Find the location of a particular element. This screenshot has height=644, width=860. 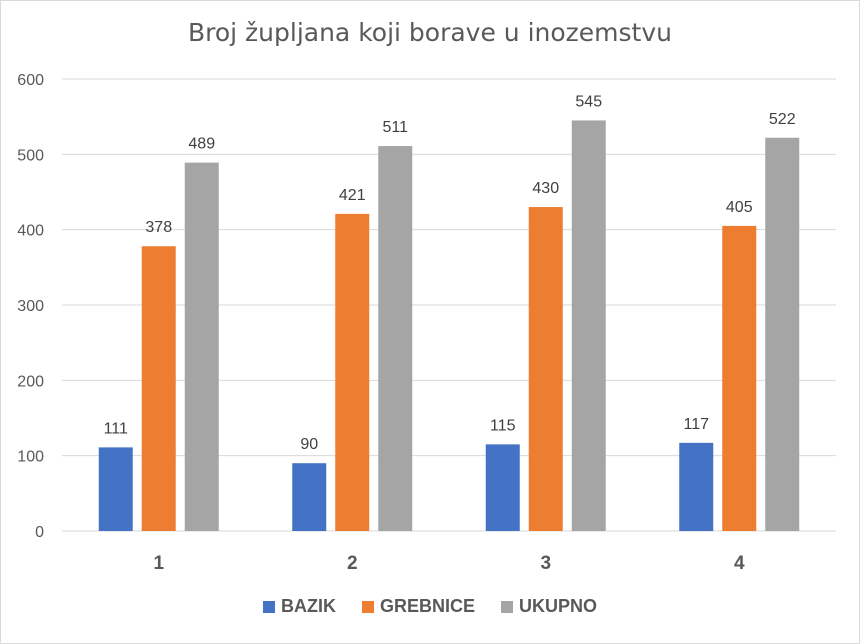

data-label: 115 is located at coordinates (503, 425).